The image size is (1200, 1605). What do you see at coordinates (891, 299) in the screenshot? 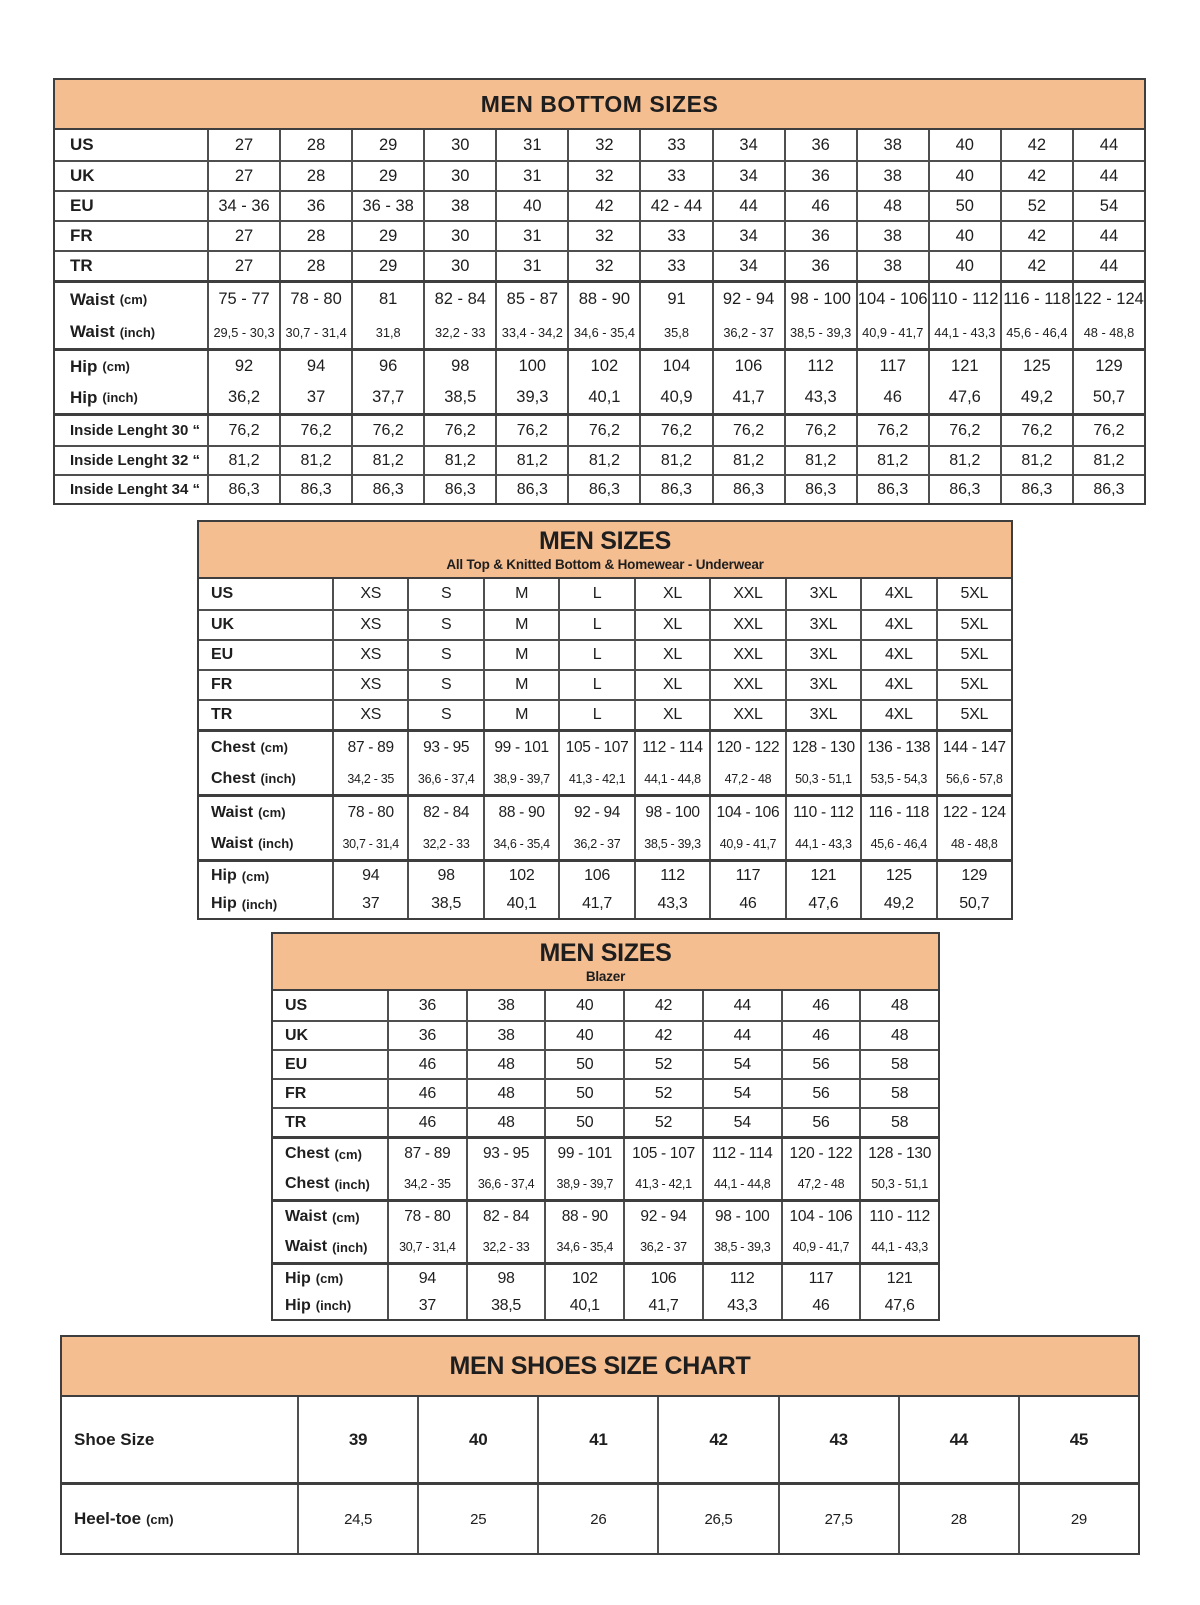
I see `table-cell: 104 - 106` at bounding box center [891, 299].